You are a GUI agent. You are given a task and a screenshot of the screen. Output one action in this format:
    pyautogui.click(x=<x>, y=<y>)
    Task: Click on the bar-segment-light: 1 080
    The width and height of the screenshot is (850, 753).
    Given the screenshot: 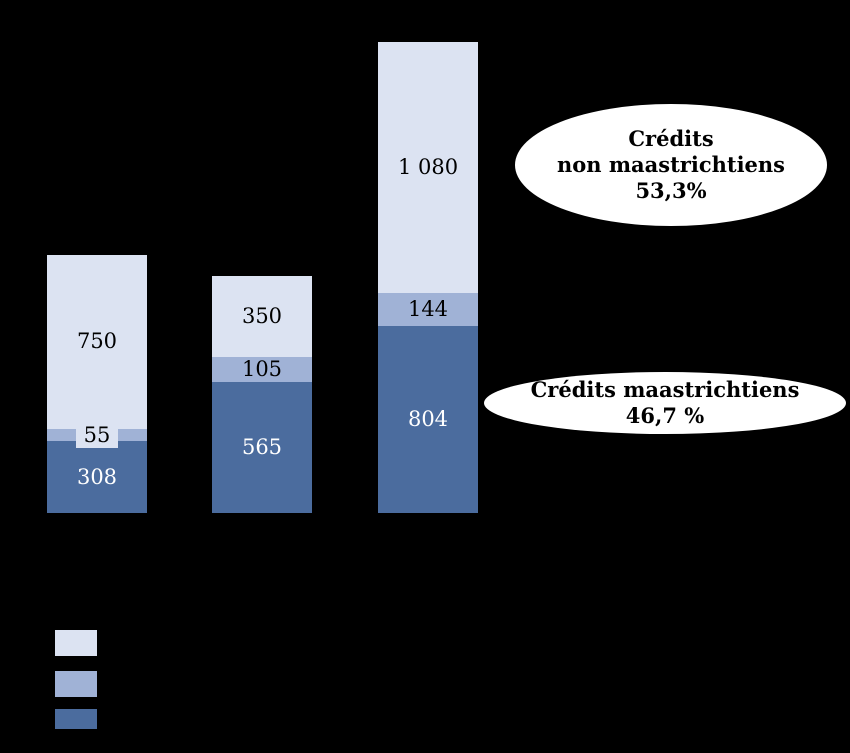 What is the action you would take?
    pyautogui.click(x=428, y=167)
    